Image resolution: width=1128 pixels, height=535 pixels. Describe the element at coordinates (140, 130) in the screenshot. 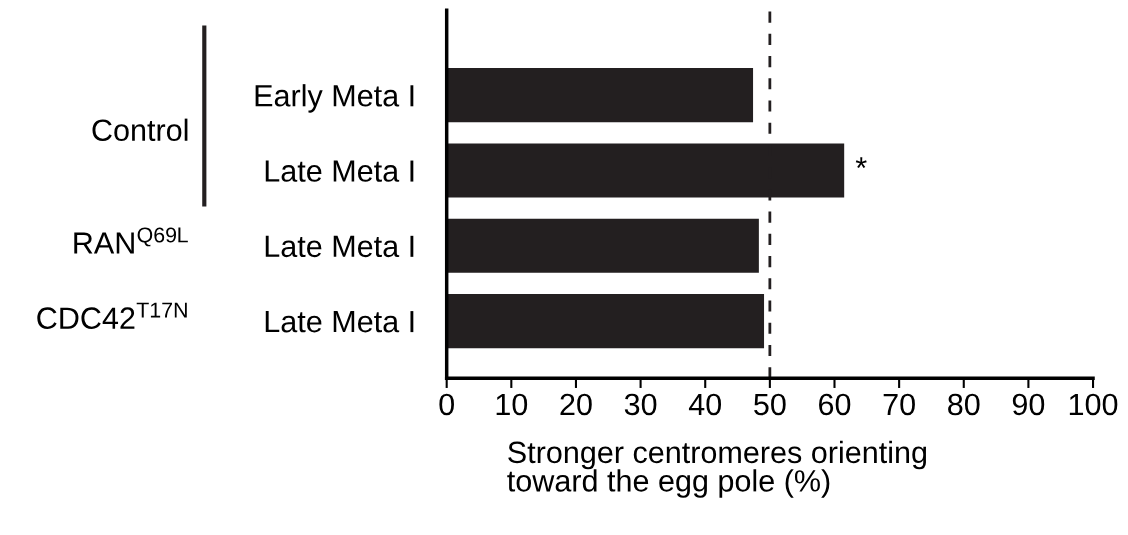

I see `text: Control` at that location.